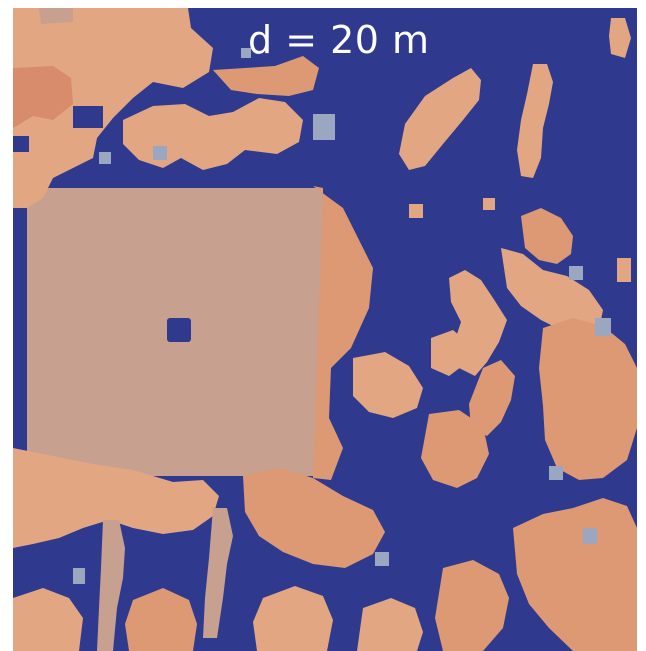  Describe the element at coordinates (12, 329) in the screenshot. I see `frame-left-line` at that location.